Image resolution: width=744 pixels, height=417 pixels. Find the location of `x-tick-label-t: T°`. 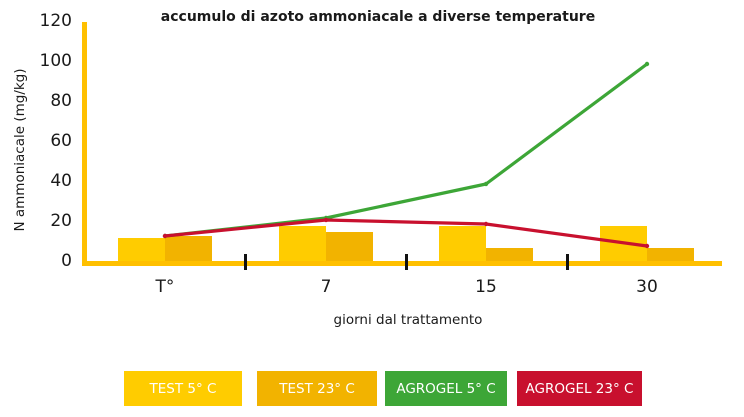

x-tick-label-t: T° is located at coordinates (165, 287).